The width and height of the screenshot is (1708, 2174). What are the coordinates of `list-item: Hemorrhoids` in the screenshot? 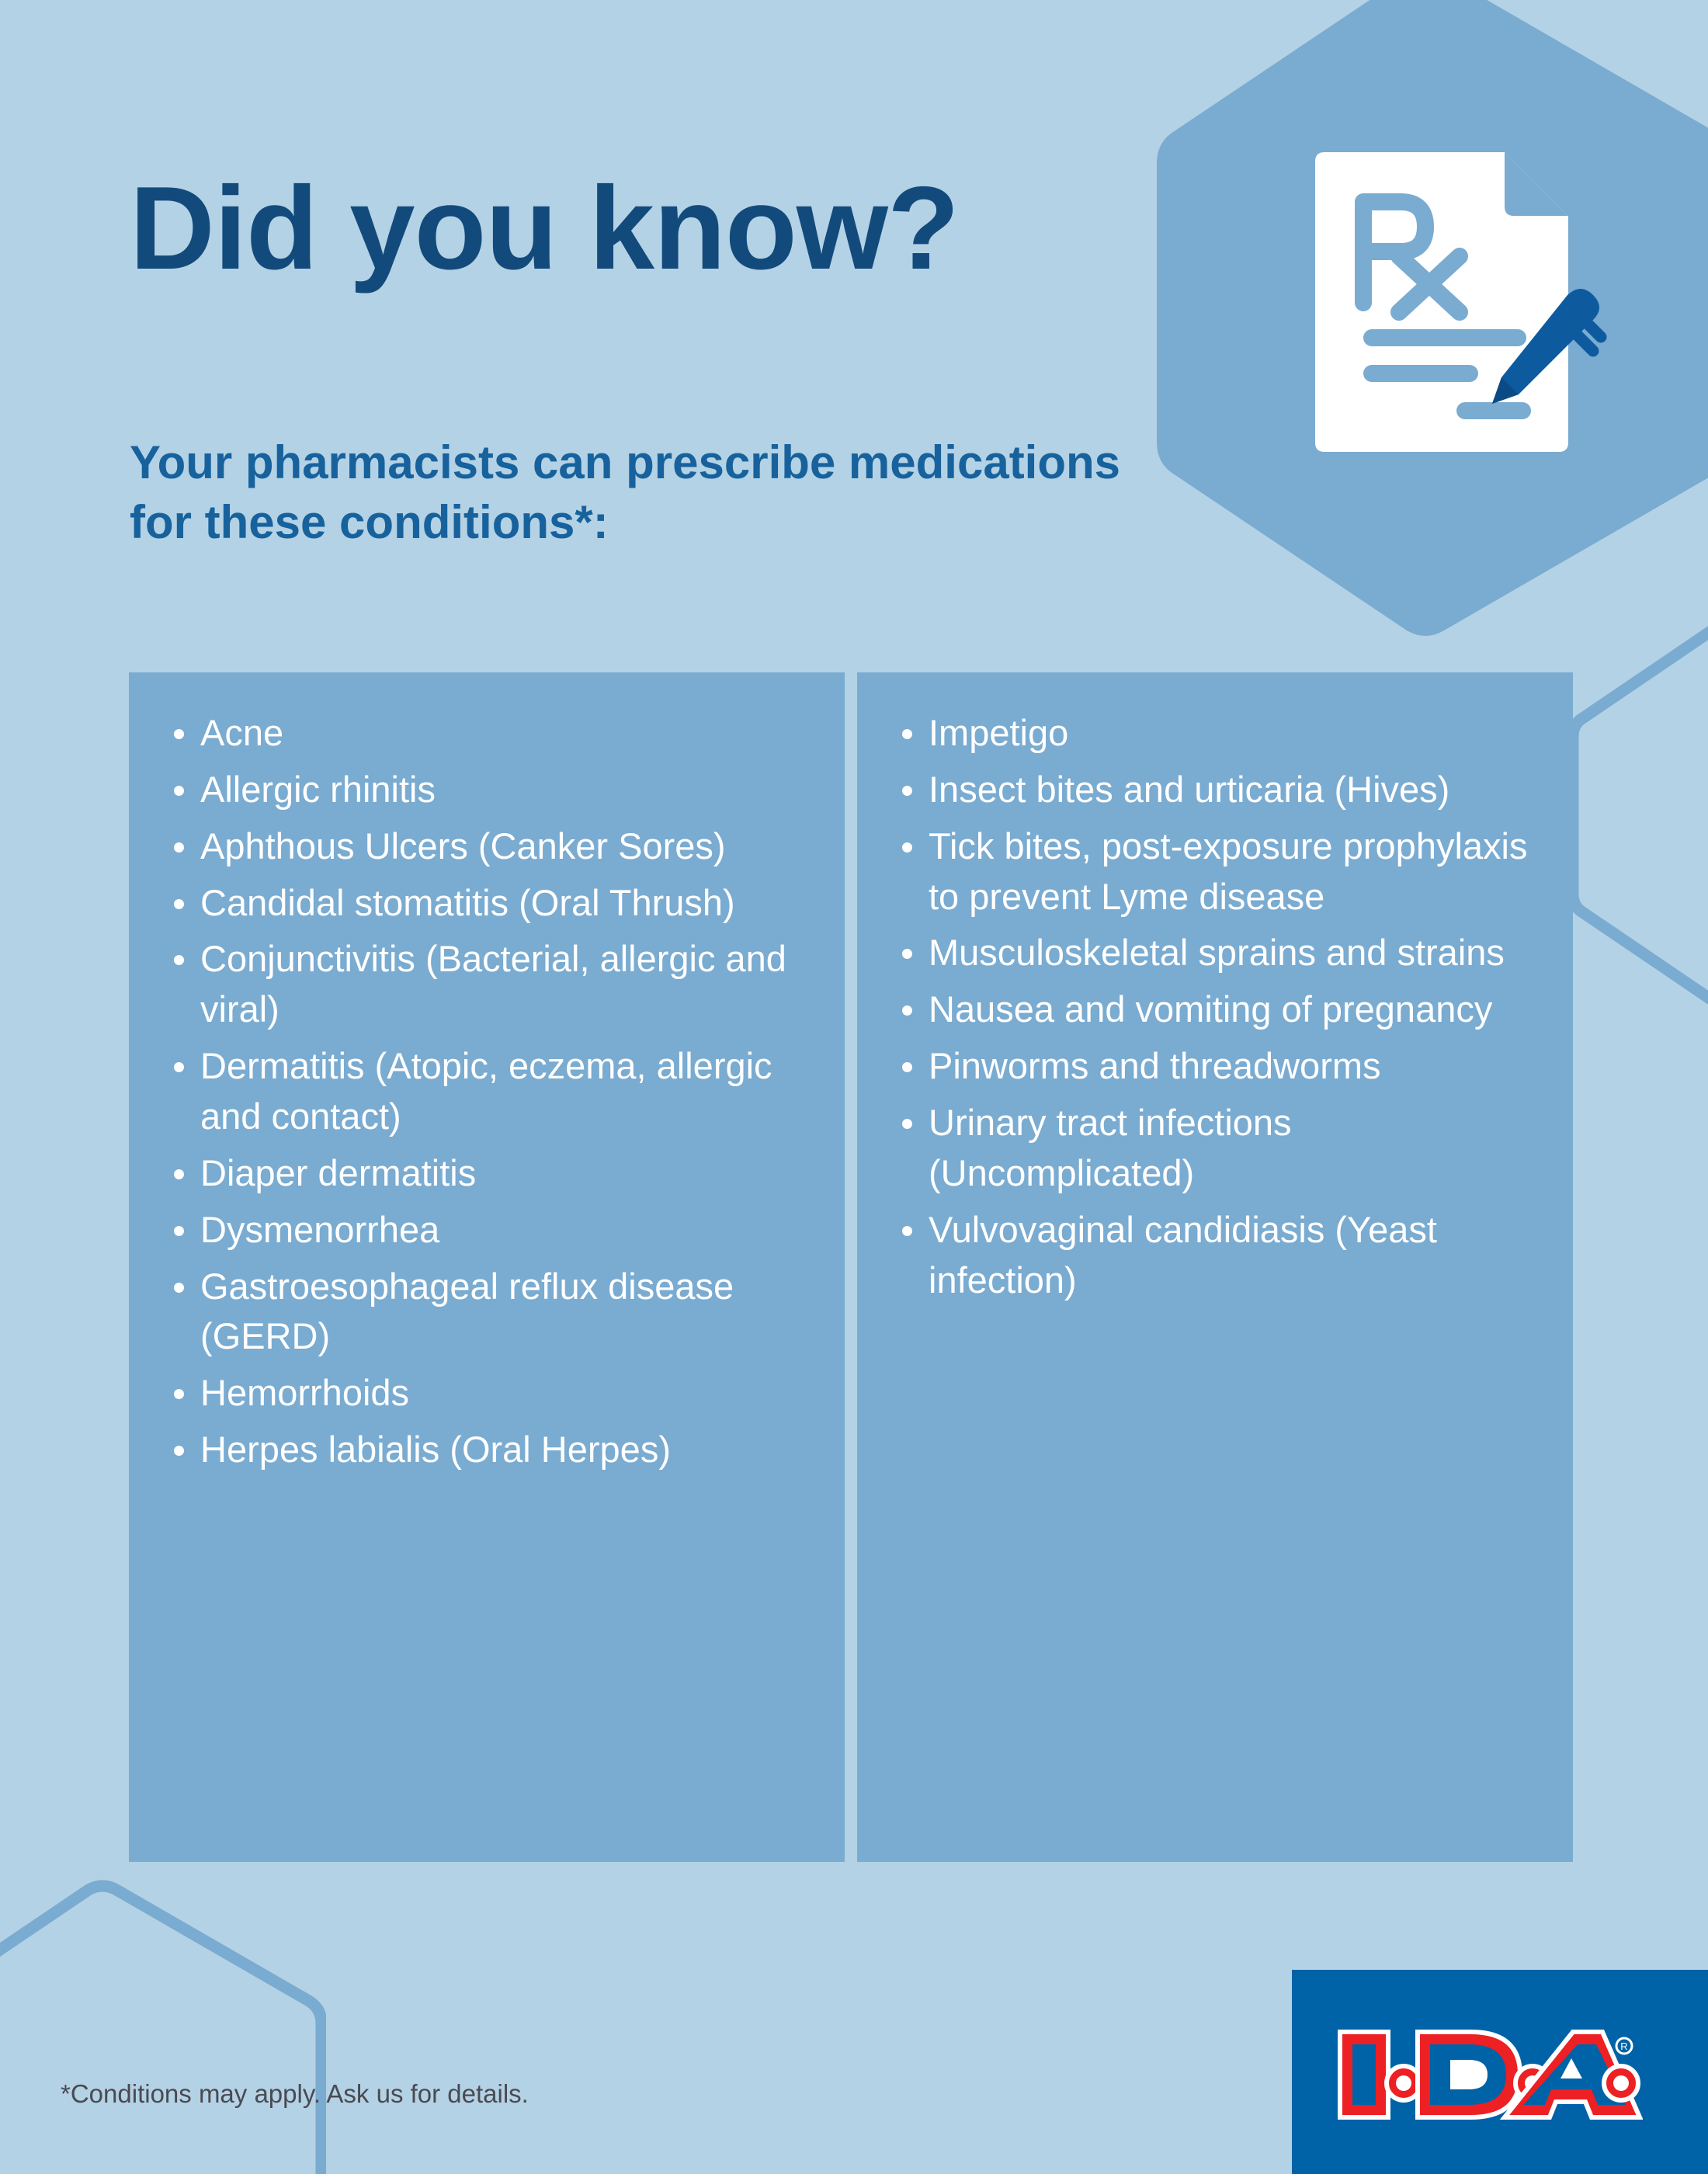 It's located at (487, 1393).